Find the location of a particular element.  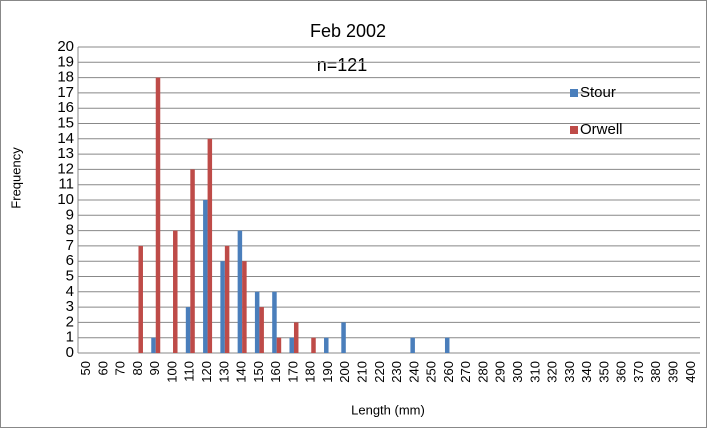

x-tick-label: 90 is located at coordinates (154, 368).